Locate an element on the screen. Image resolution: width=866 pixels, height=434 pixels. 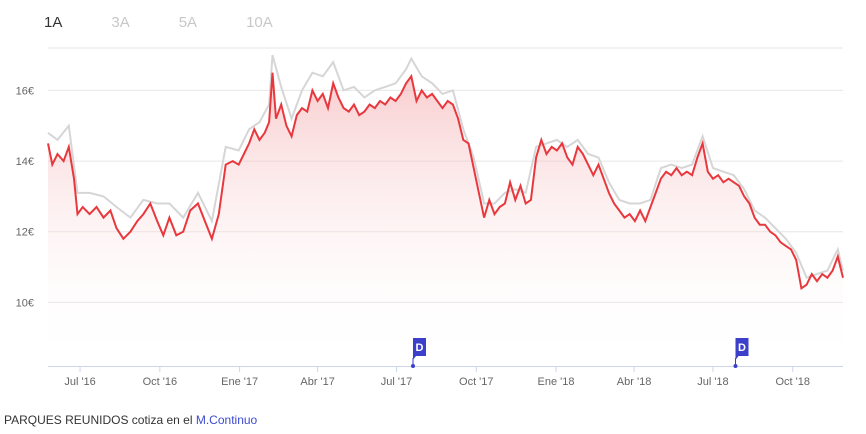
x-tick-label: Ene '17 is located at coordinates (239, 382).